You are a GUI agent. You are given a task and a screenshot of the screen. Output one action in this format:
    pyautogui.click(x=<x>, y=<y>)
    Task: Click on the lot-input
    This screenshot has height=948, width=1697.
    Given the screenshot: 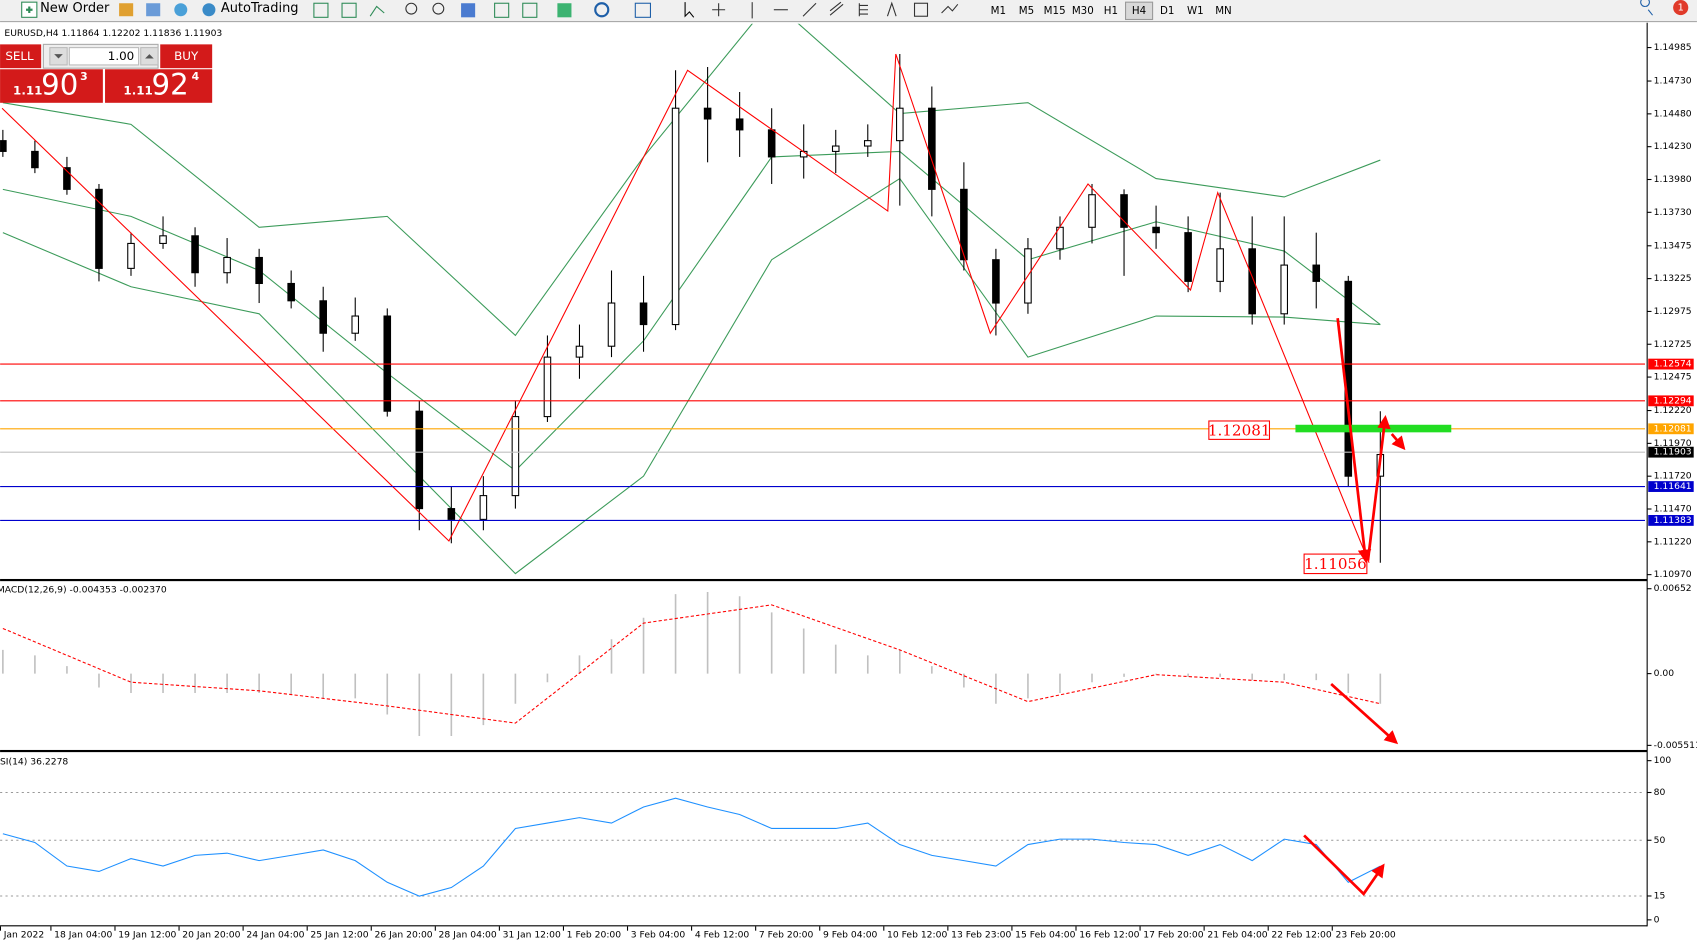 What is the action you would take?
    pyautogui.click(x=104, y=56)
    